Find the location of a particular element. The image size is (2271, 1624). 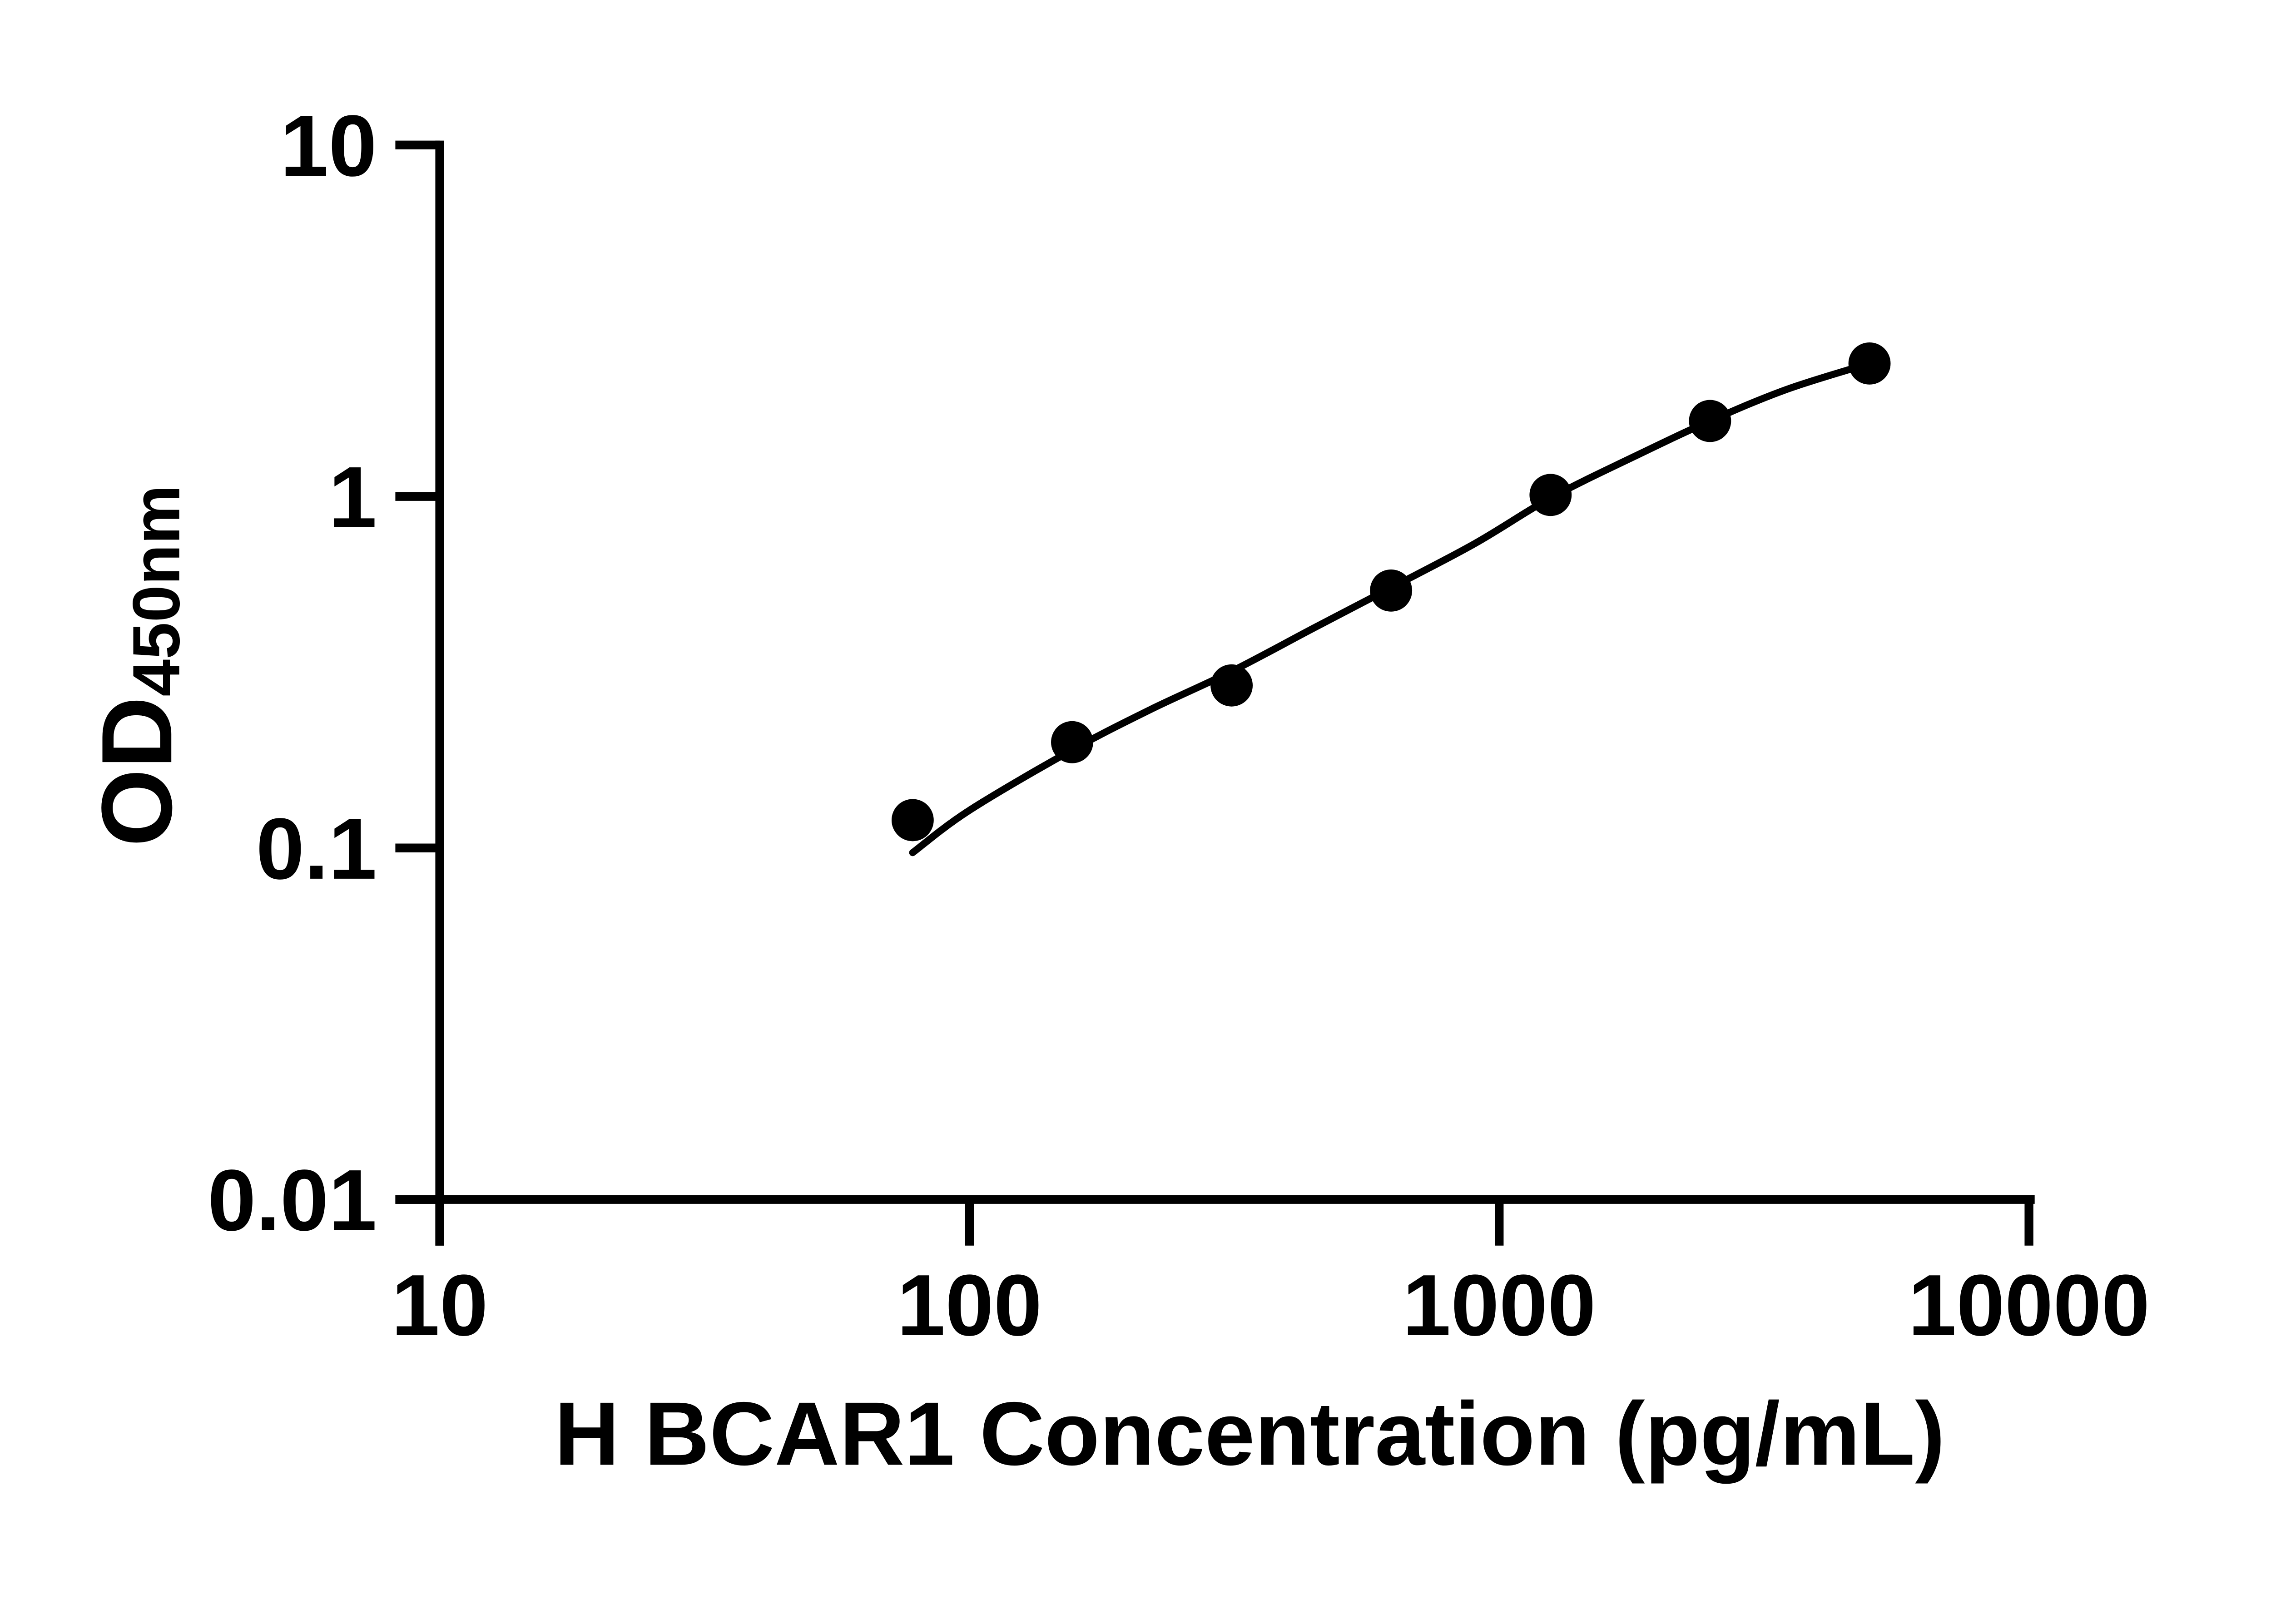

x-axis-title: H BCAR1 Concentration (pg/mL) is located at coordinates (1250, 1434).